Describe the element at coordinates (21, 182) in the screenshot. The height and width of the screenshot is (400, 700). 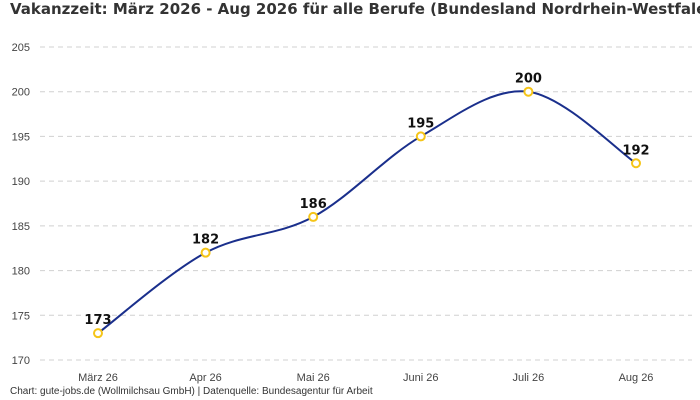
I see `y-tick-label: 190` at that location.